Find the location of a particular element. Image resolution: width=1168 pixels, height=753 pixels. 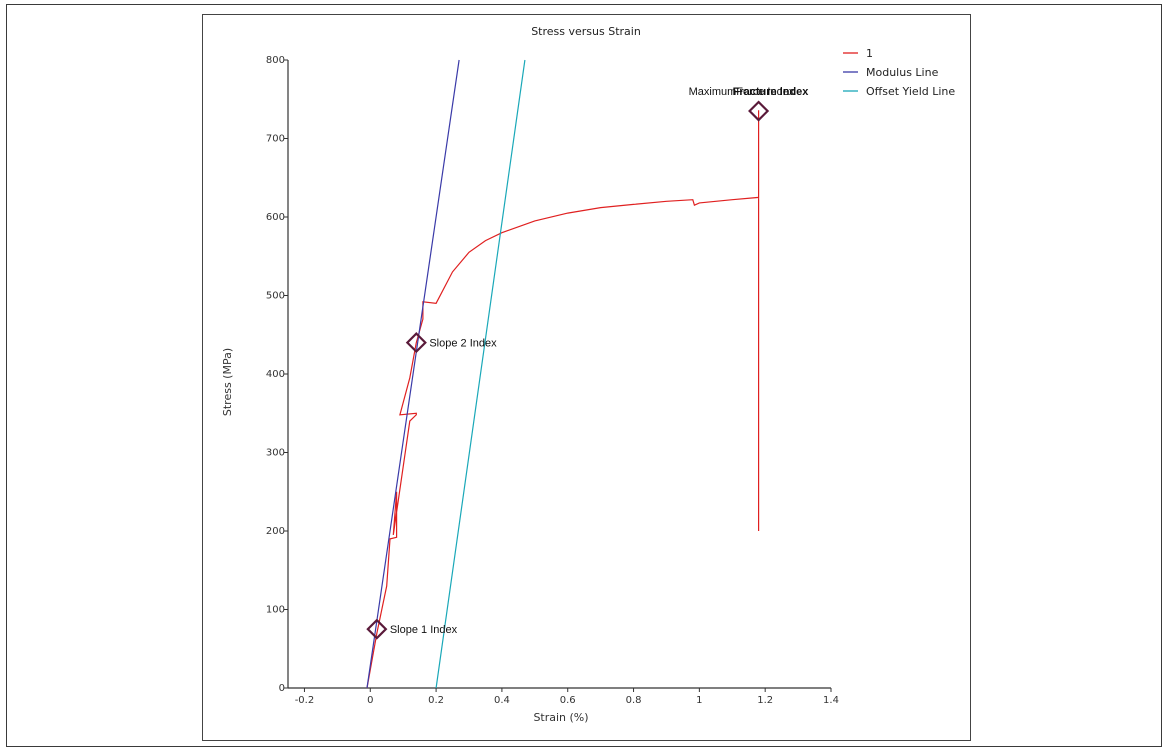

y-tick-label: 100 is located at coordinates (275, 610).